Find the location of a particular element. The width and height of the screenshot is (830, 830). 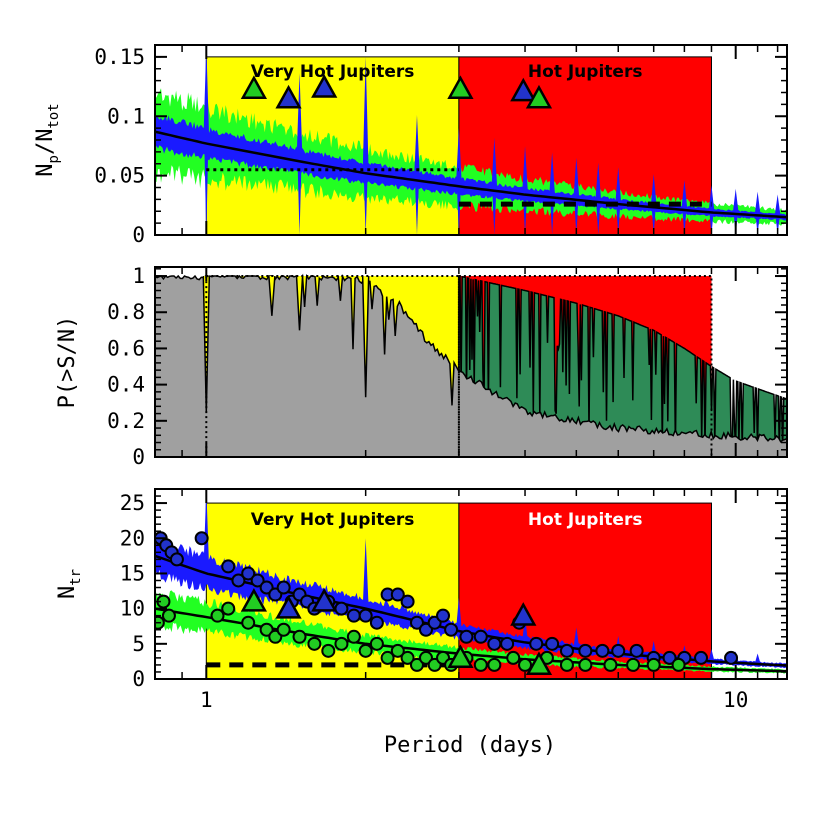

y-title-top-mid: /N is located at coordinates (45, 142).